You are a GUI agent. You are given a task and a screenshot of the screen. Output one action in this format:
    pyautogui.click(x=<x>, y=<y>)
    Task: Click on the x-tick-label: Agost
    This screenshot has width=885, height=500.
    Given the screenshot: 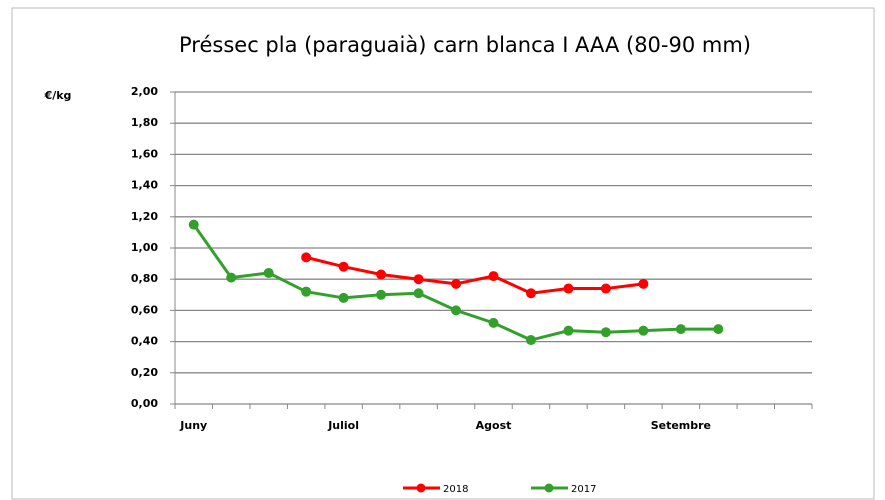 What is the action you would take?
    pyautogui.click(x=494, y=425)
    